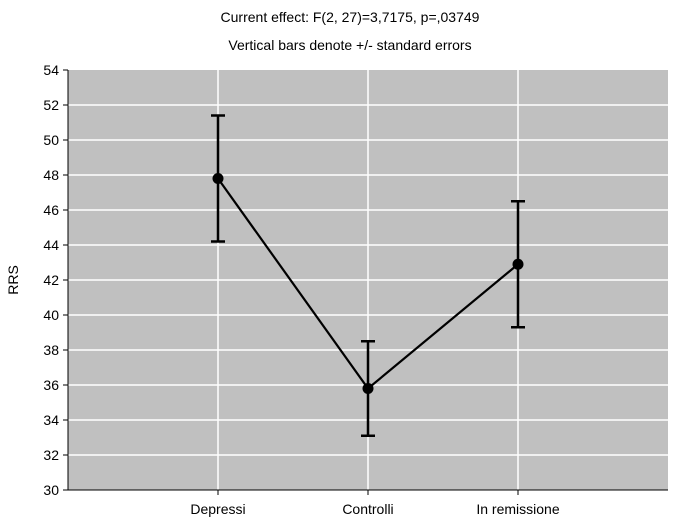 The image size is (685, 518). I want to click on x-tick-labels: Depressi Controlli In remissione, so click(374, 509).